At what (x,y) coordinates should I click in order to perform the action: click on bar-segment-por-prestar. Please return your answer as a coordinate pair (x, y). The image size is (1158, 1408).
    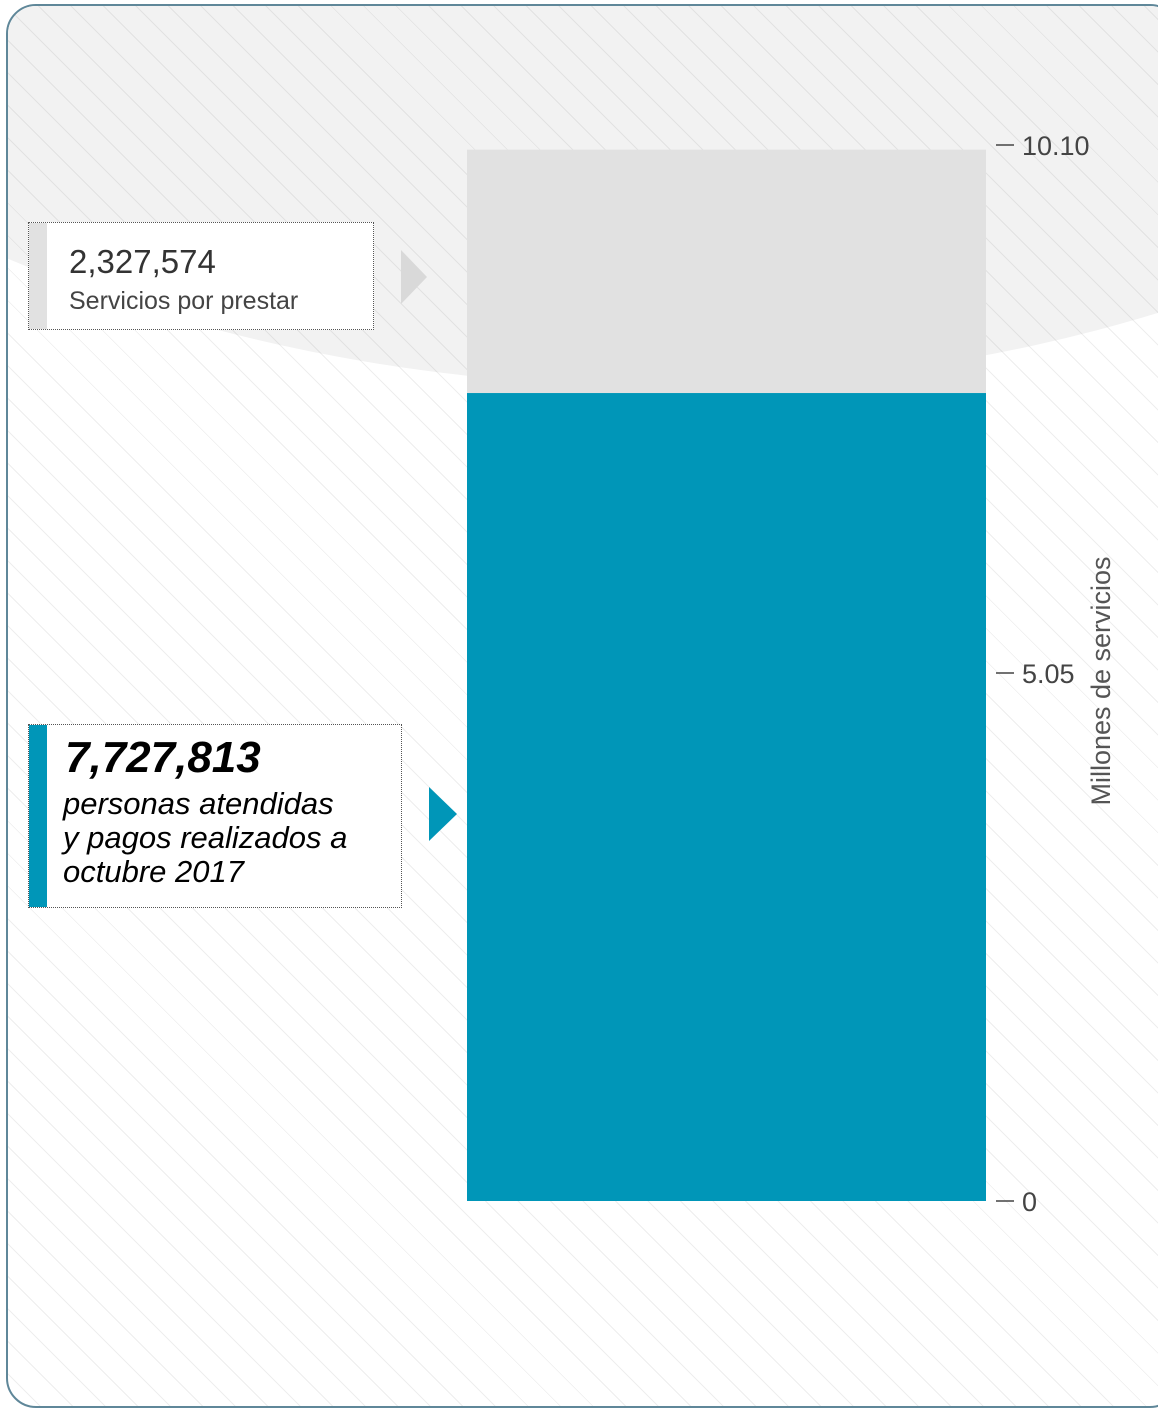
    Looking at the image, I should click on (726, 271).